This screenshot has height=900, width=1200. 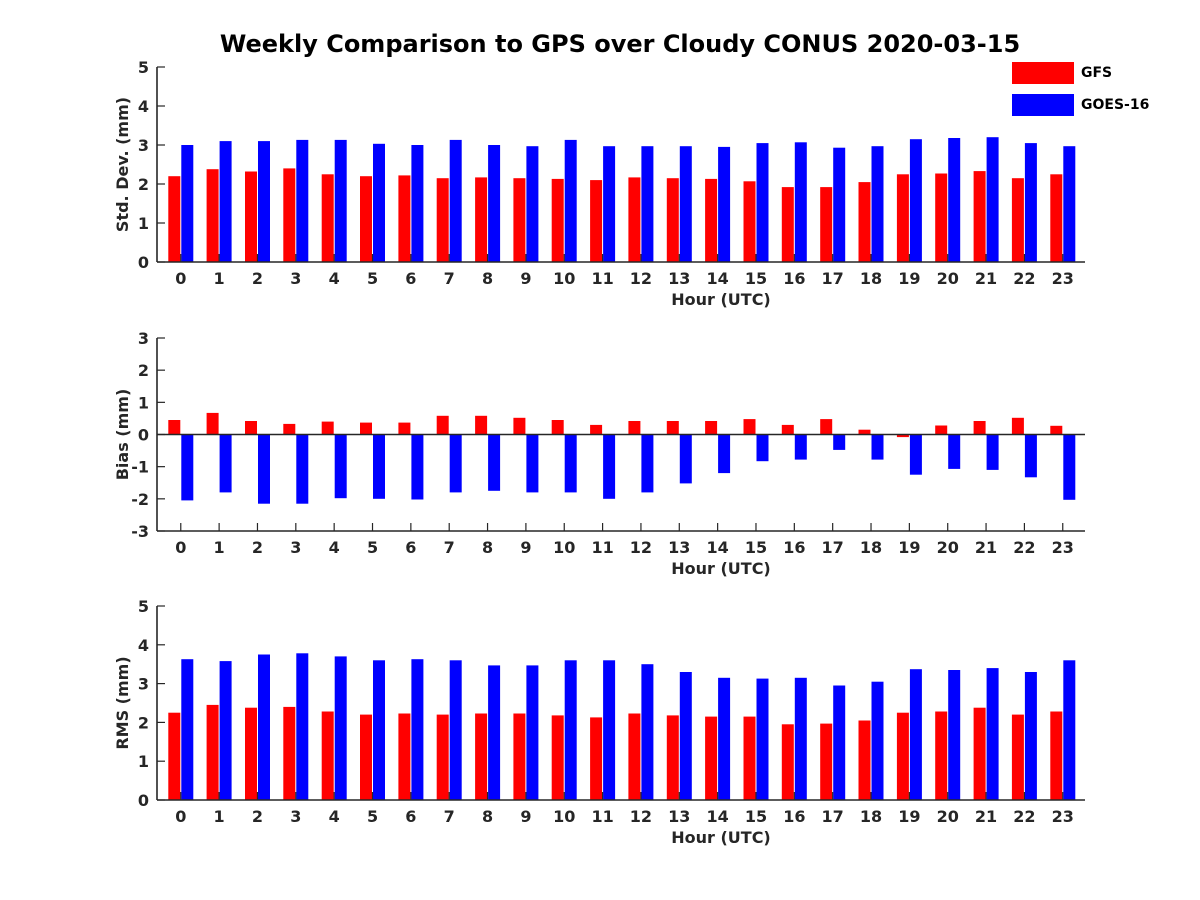 I want to click on panel-3-y-tick-label: 4, so click(x=143, y=645).